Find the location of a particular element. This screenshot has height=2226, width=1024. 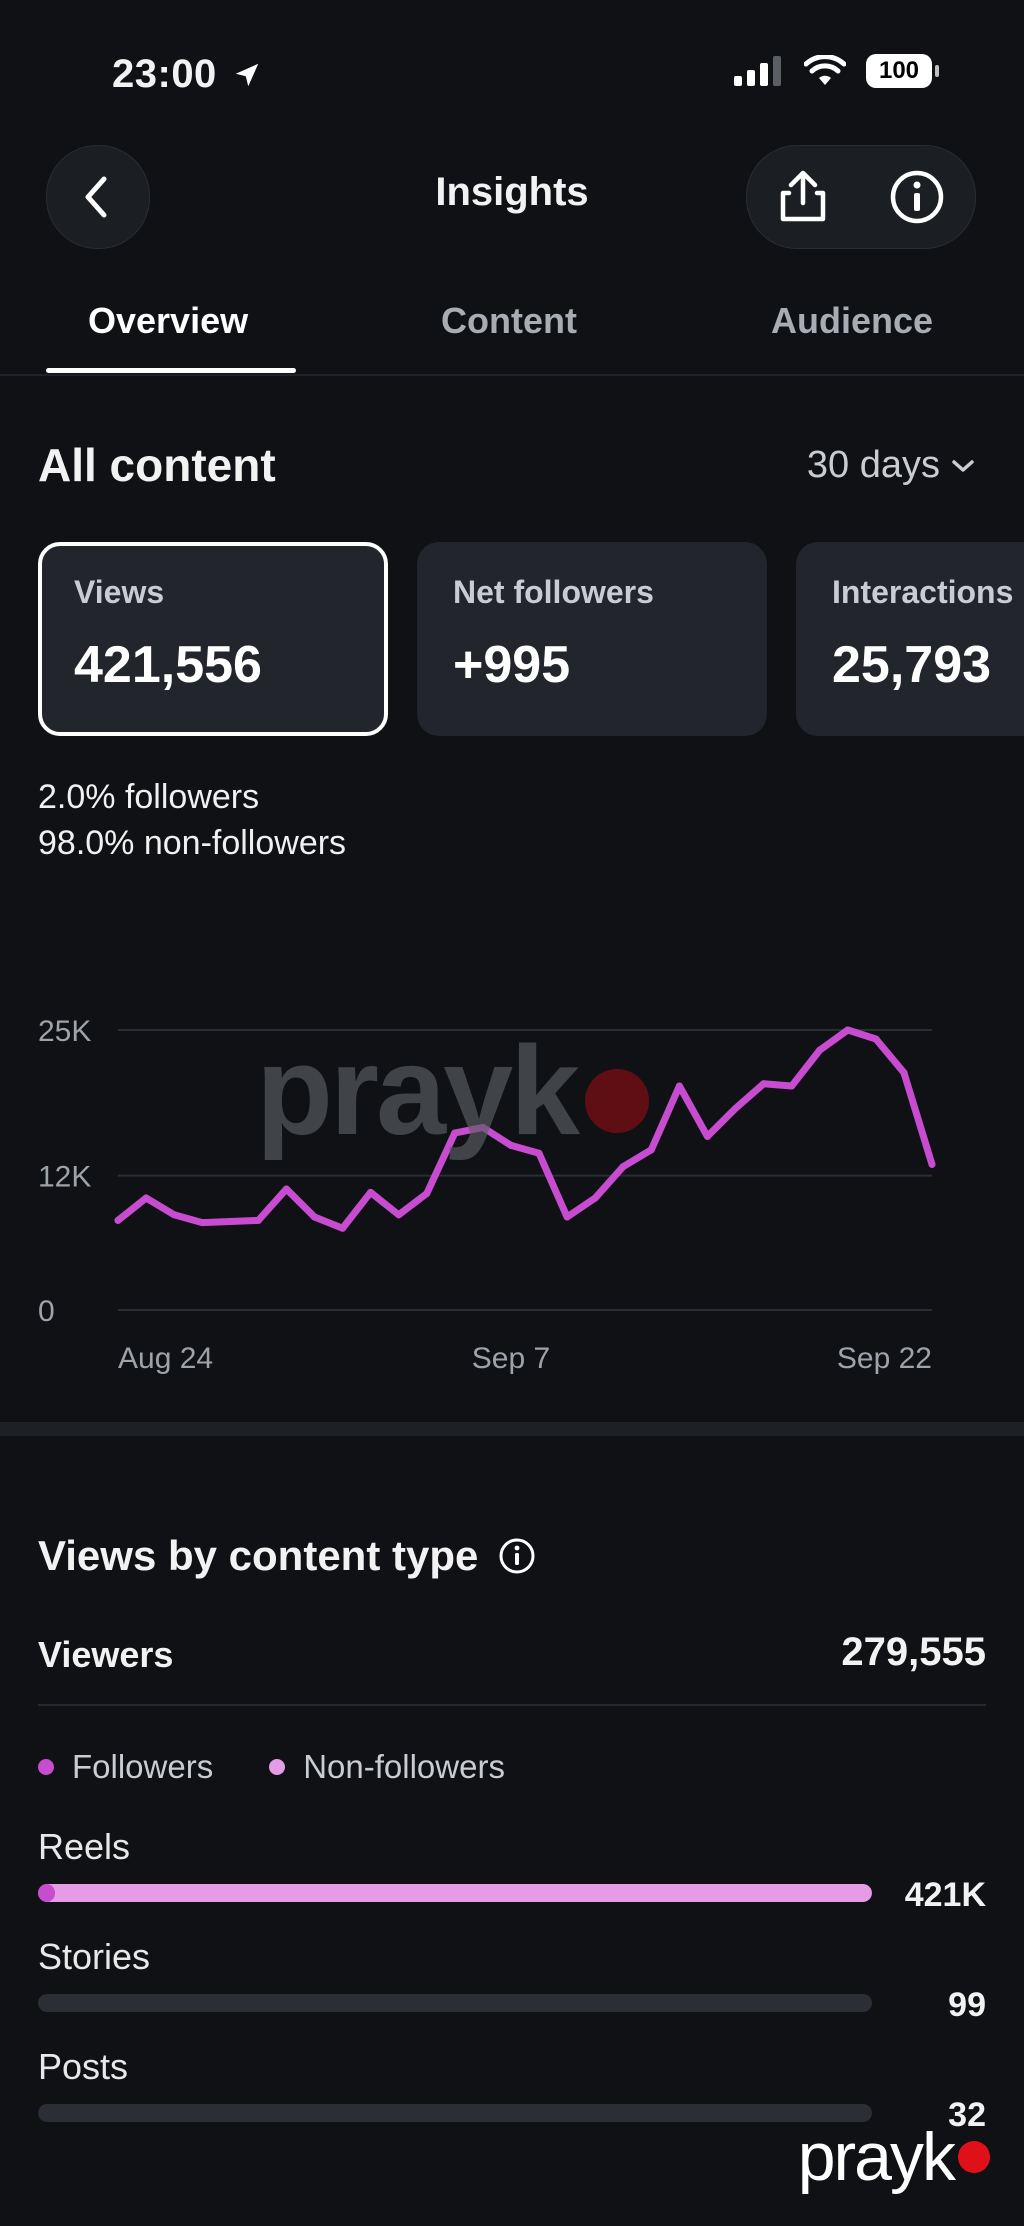

tab-content: Content is located at coordinates (509, 320).